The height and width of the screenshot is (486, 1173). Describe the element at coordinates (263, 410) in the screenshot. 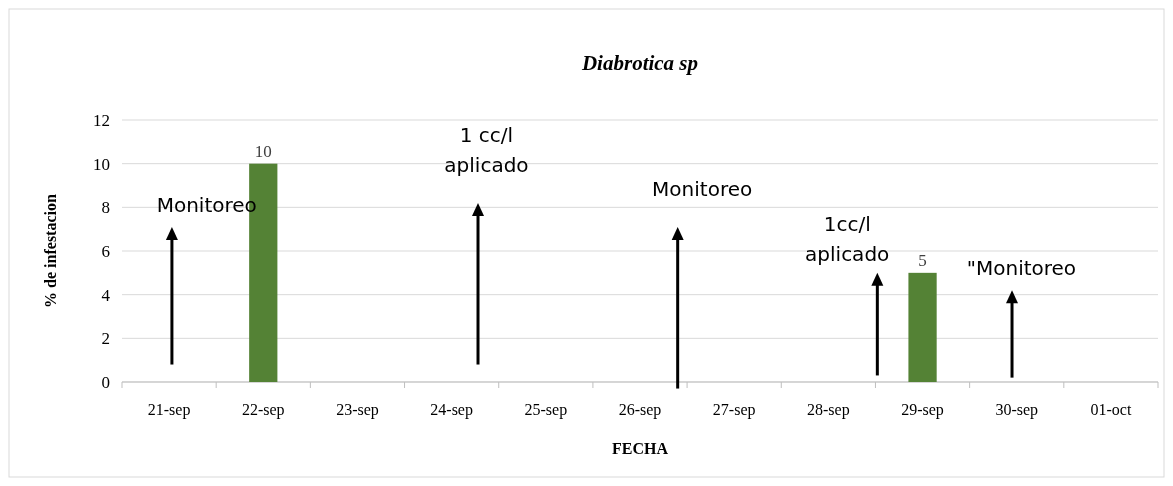

I see `x-tick-label: 22-sep` at that location.